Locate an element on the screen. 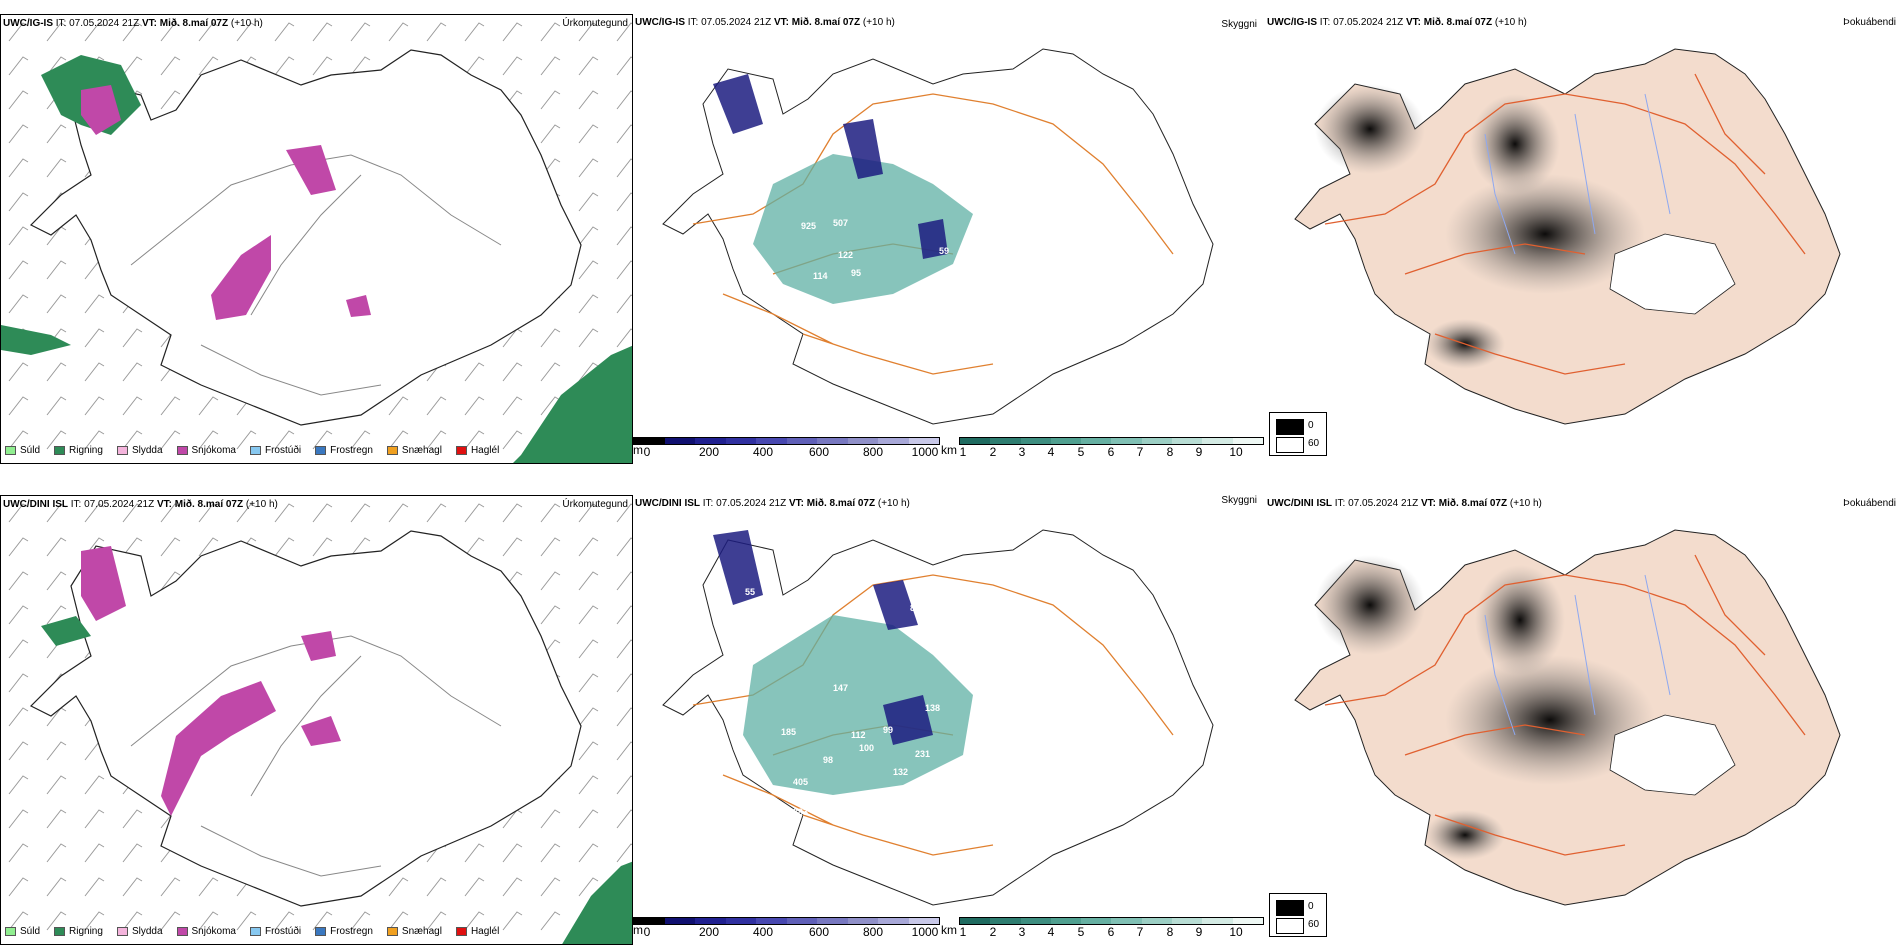 Image resolution: width=1900 pixels, height=950 pixels. visibility-label: 138 is located at coordinates (932, 708).